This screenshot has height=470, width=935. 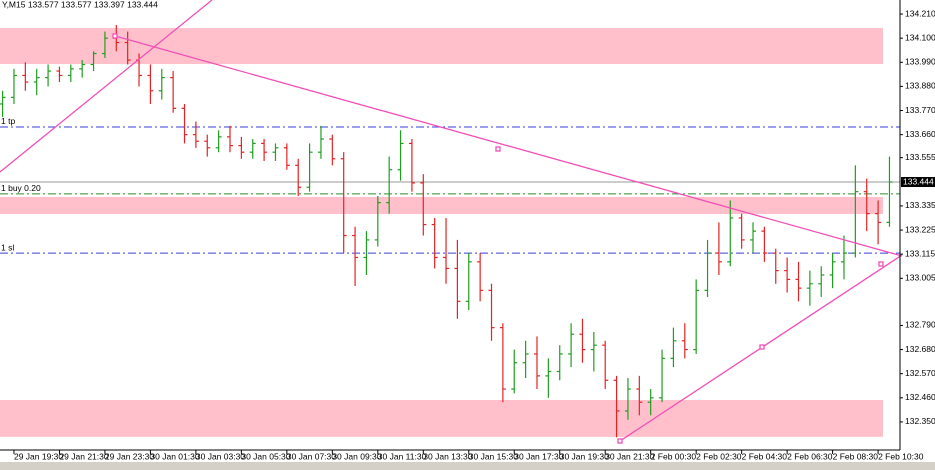 I want to click on y-tick-label: 133.990, so click(x=920, y=62).